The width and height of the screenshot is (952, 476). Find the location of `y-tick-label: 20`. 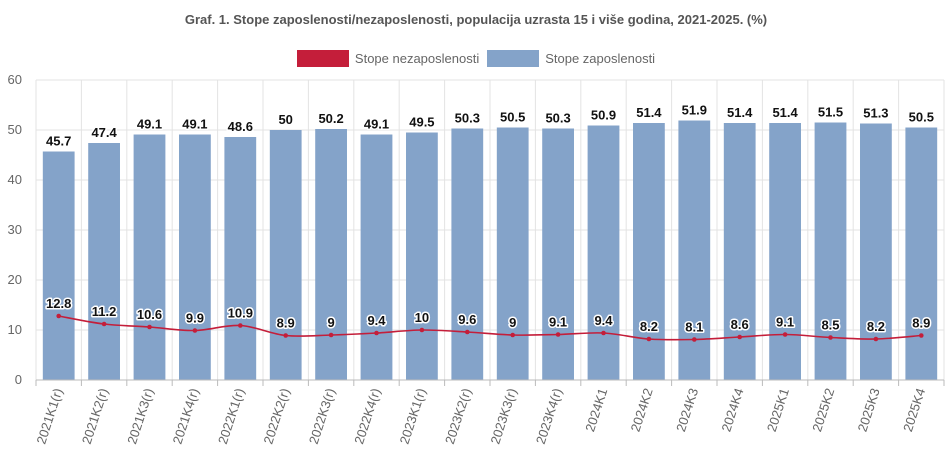

y-tick-label: 20 is located at coordinates (15, 279).